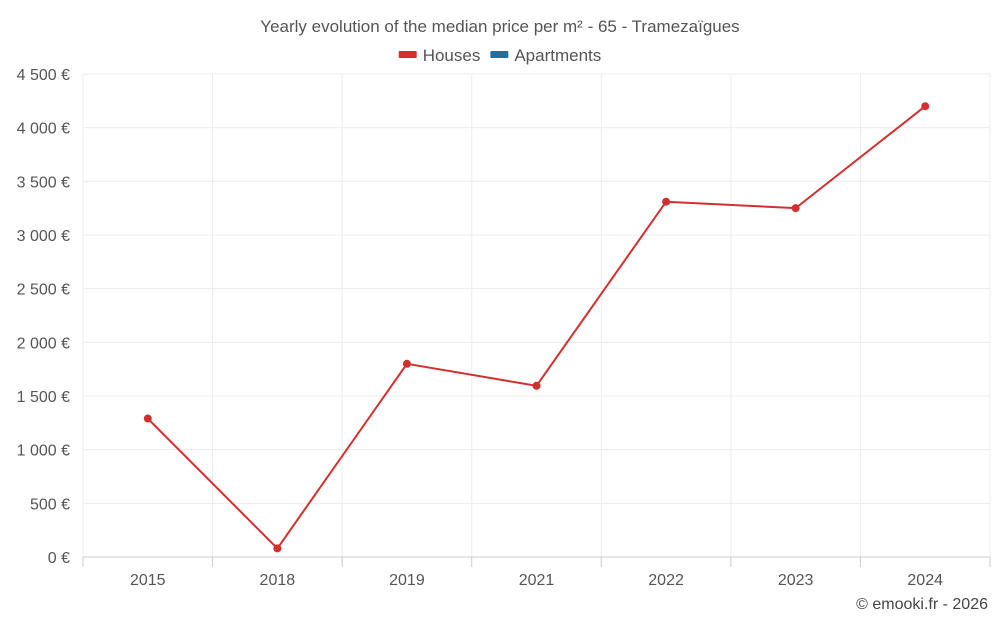 The width and height of the screenshot is (1000, 625). Describe the element at coordinates (43, 182) in the screenshot. I see `y-tick-label: 3 500 €` at that location.